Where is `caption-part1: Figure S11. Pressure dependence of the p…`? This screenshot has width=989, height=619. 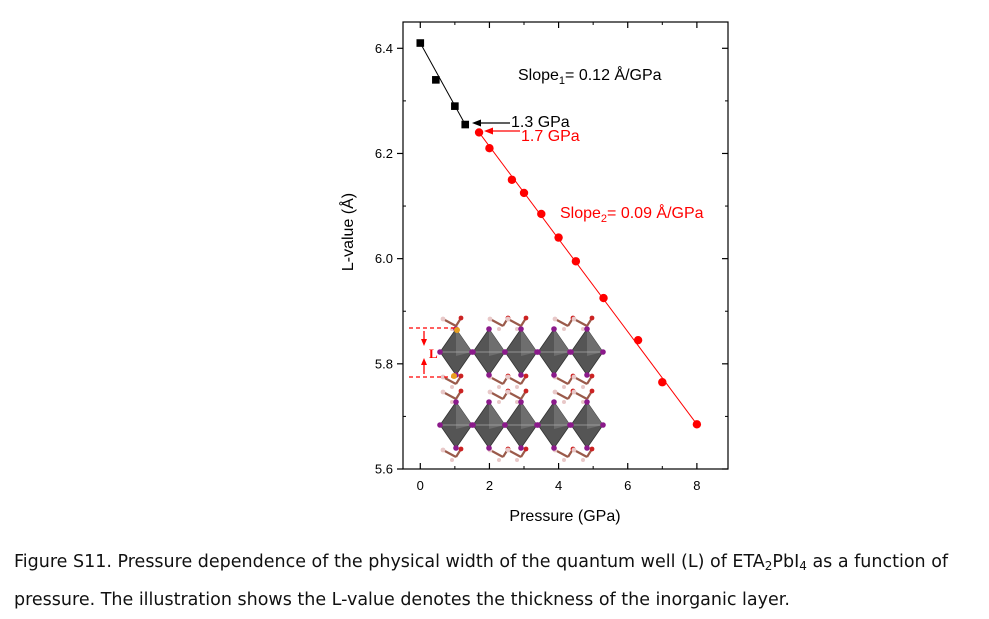
caption-part1: Figure S11. Pressure dependence of the p… is located at coordinates (389, 562).